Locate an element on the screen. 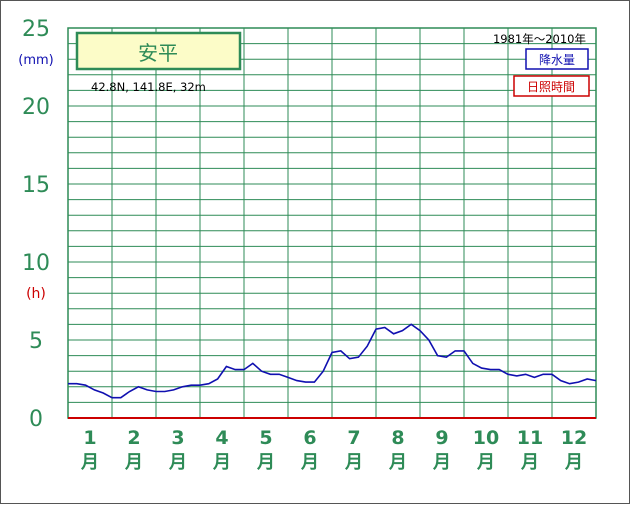  y-tick-label: 10 is located at coordinates (36, 263).